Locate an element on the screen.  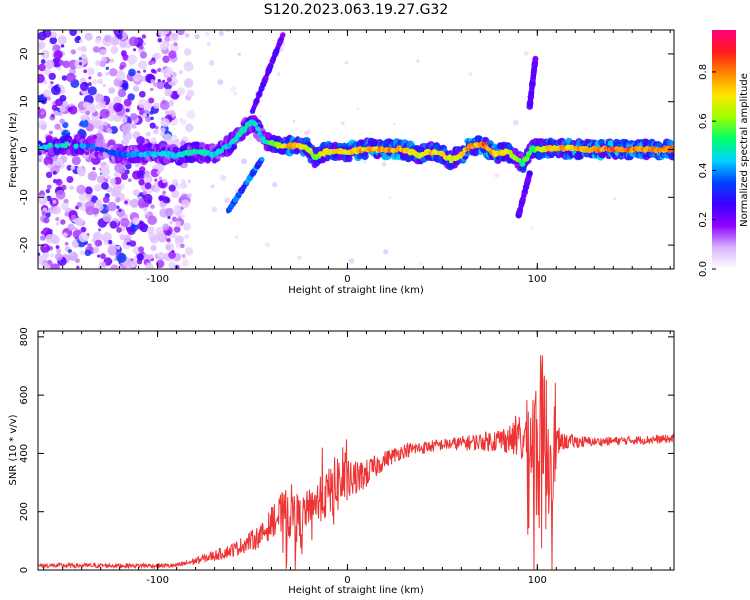
snr-y-tick-label: 400 is located at coordinates (24, 453).